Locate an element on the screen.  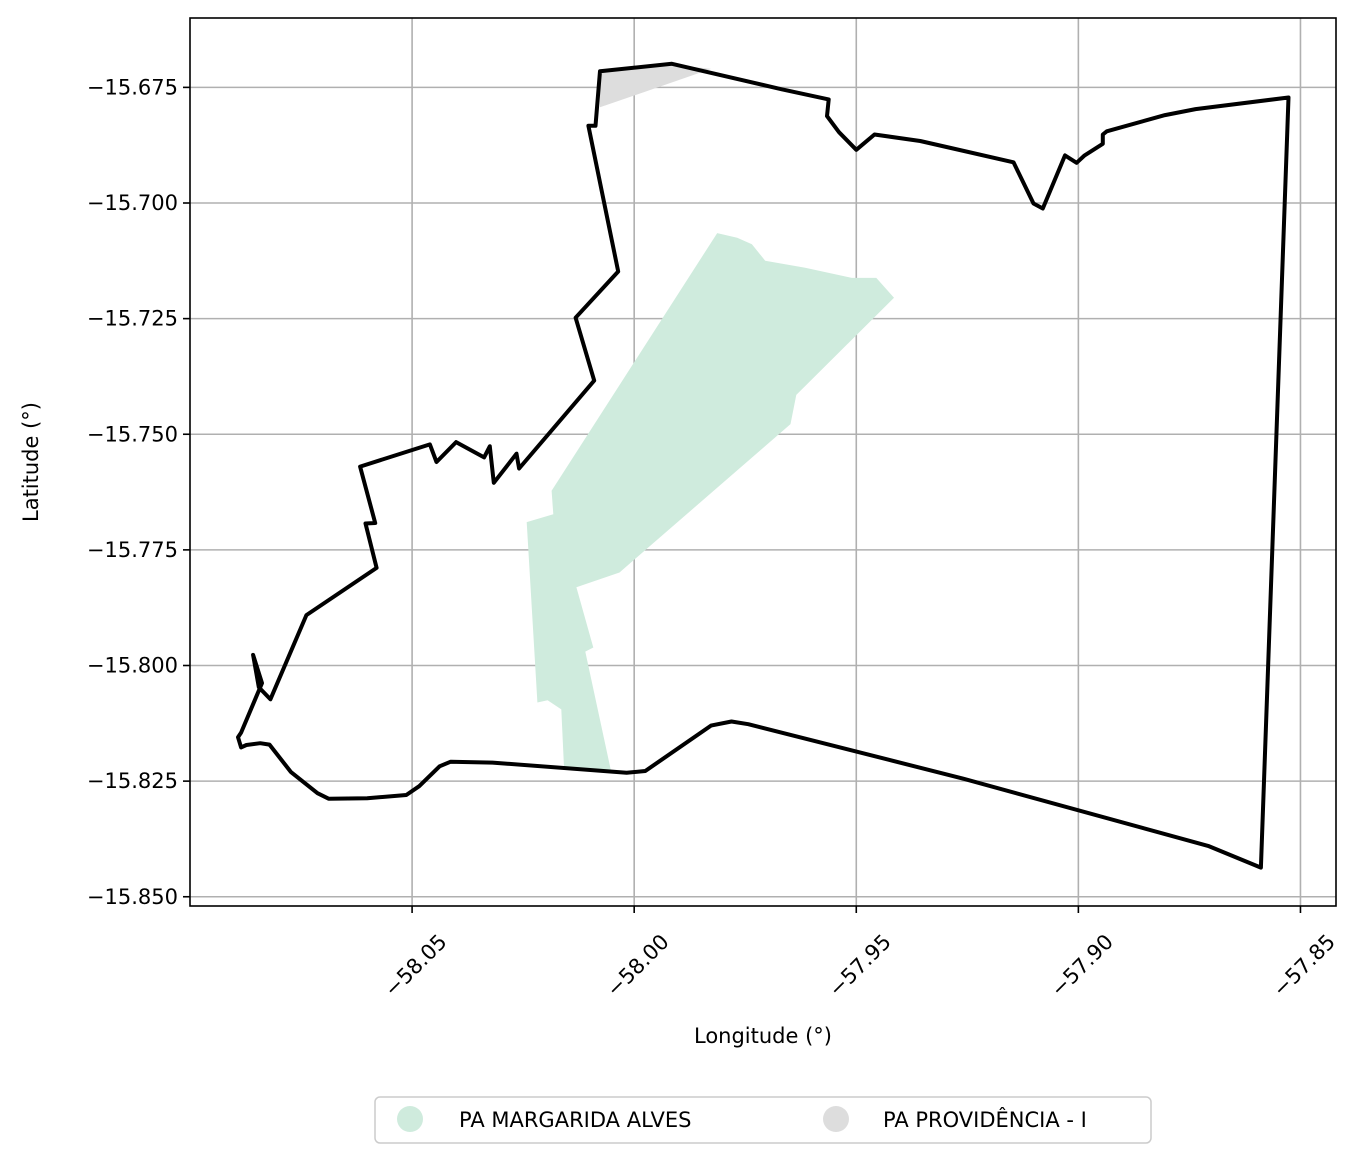
legend: PA MARGARIDA ALVES PA PROVIDÊNCIA - I is located at coordinates (763, 1120).